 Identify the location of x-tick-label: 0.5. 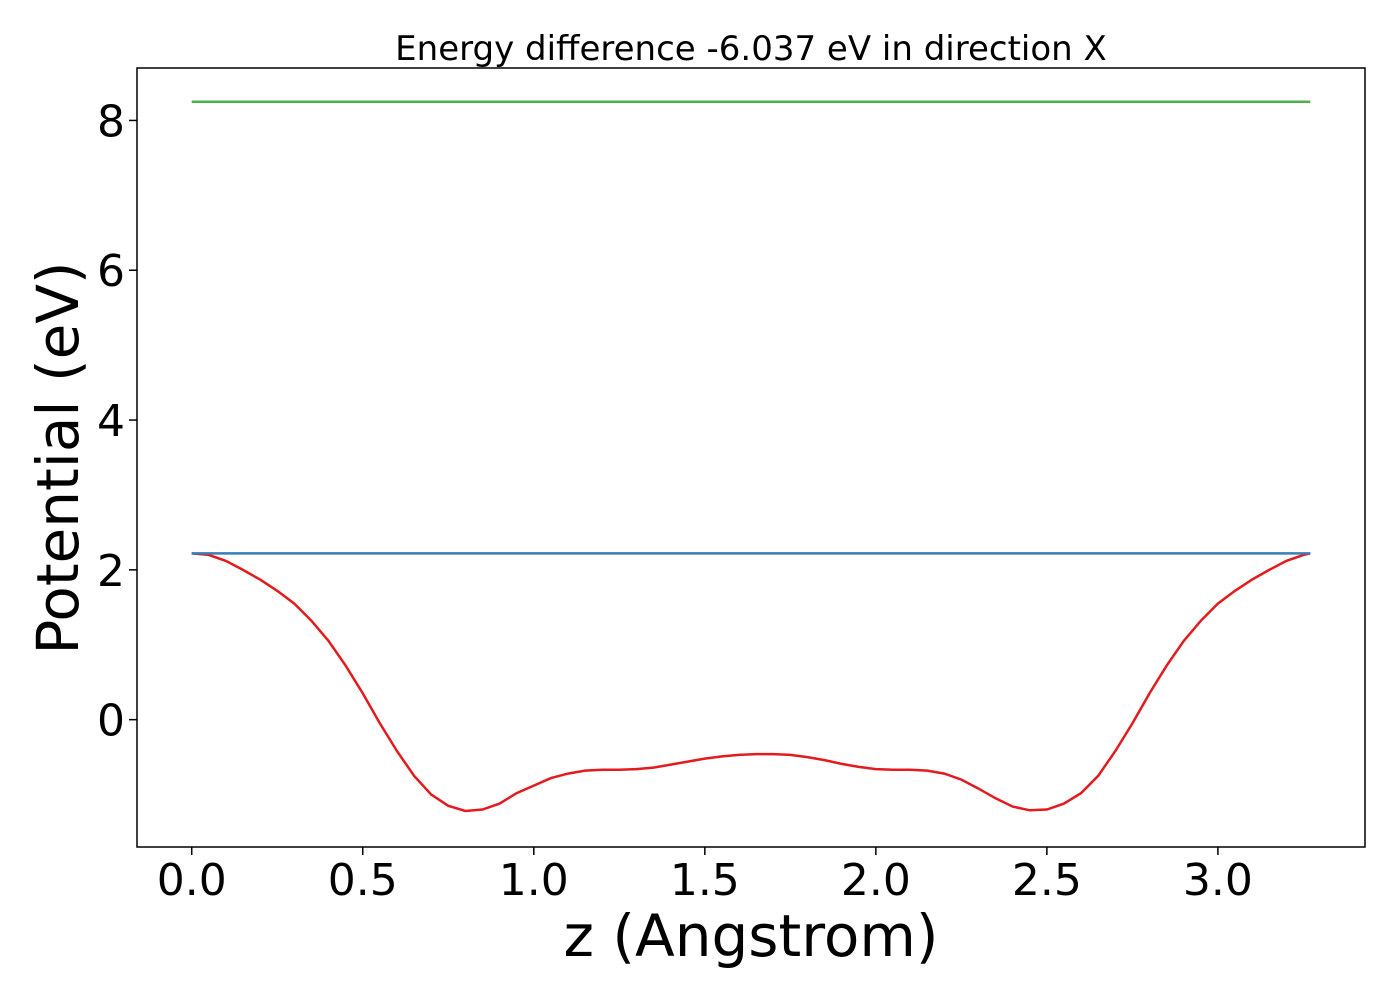
(363, 880).